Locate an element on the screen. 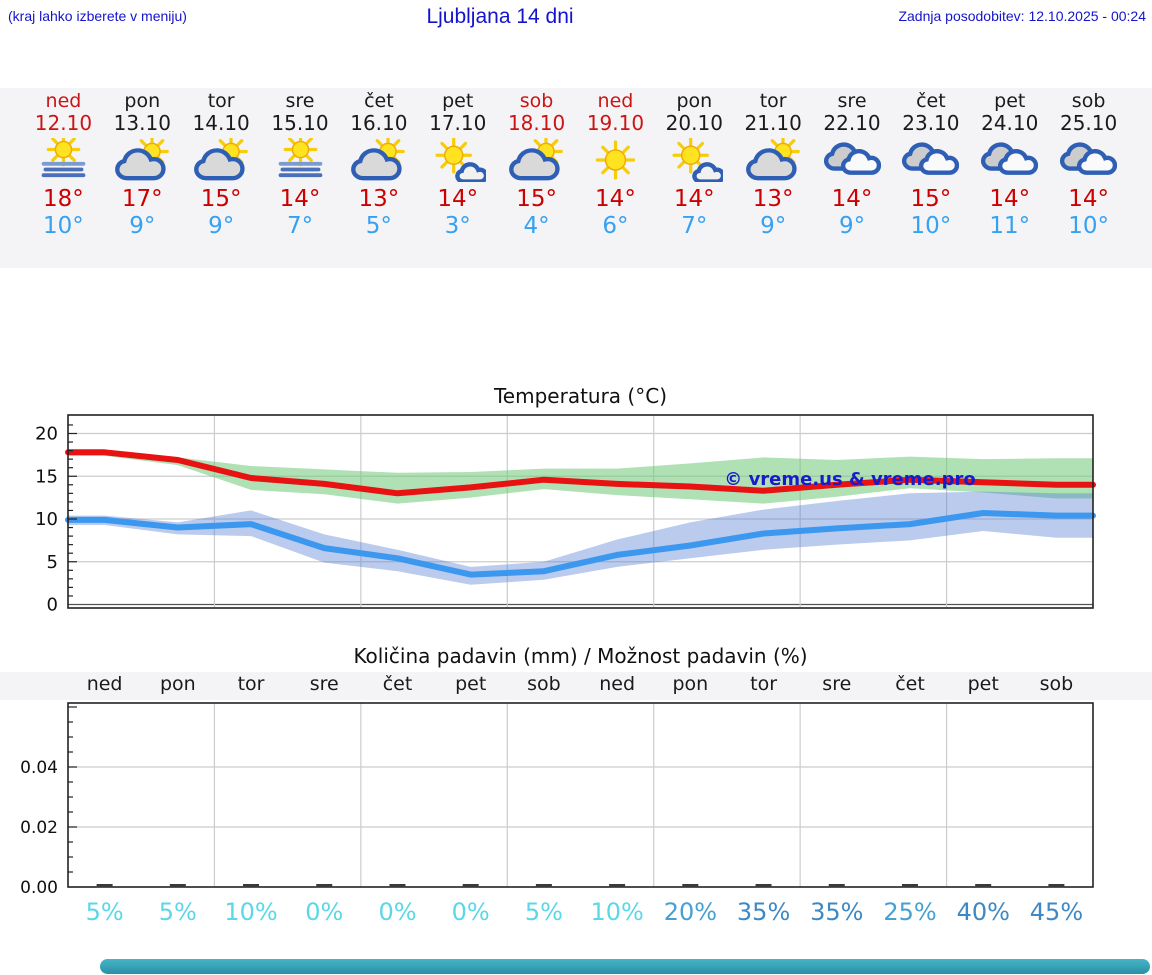  precip-probability-row: 5% 5% 10% 0% 0% 0% 5% 10% 20% 35% 35% 25% 40% 45% is located at coordinates (580, 912).